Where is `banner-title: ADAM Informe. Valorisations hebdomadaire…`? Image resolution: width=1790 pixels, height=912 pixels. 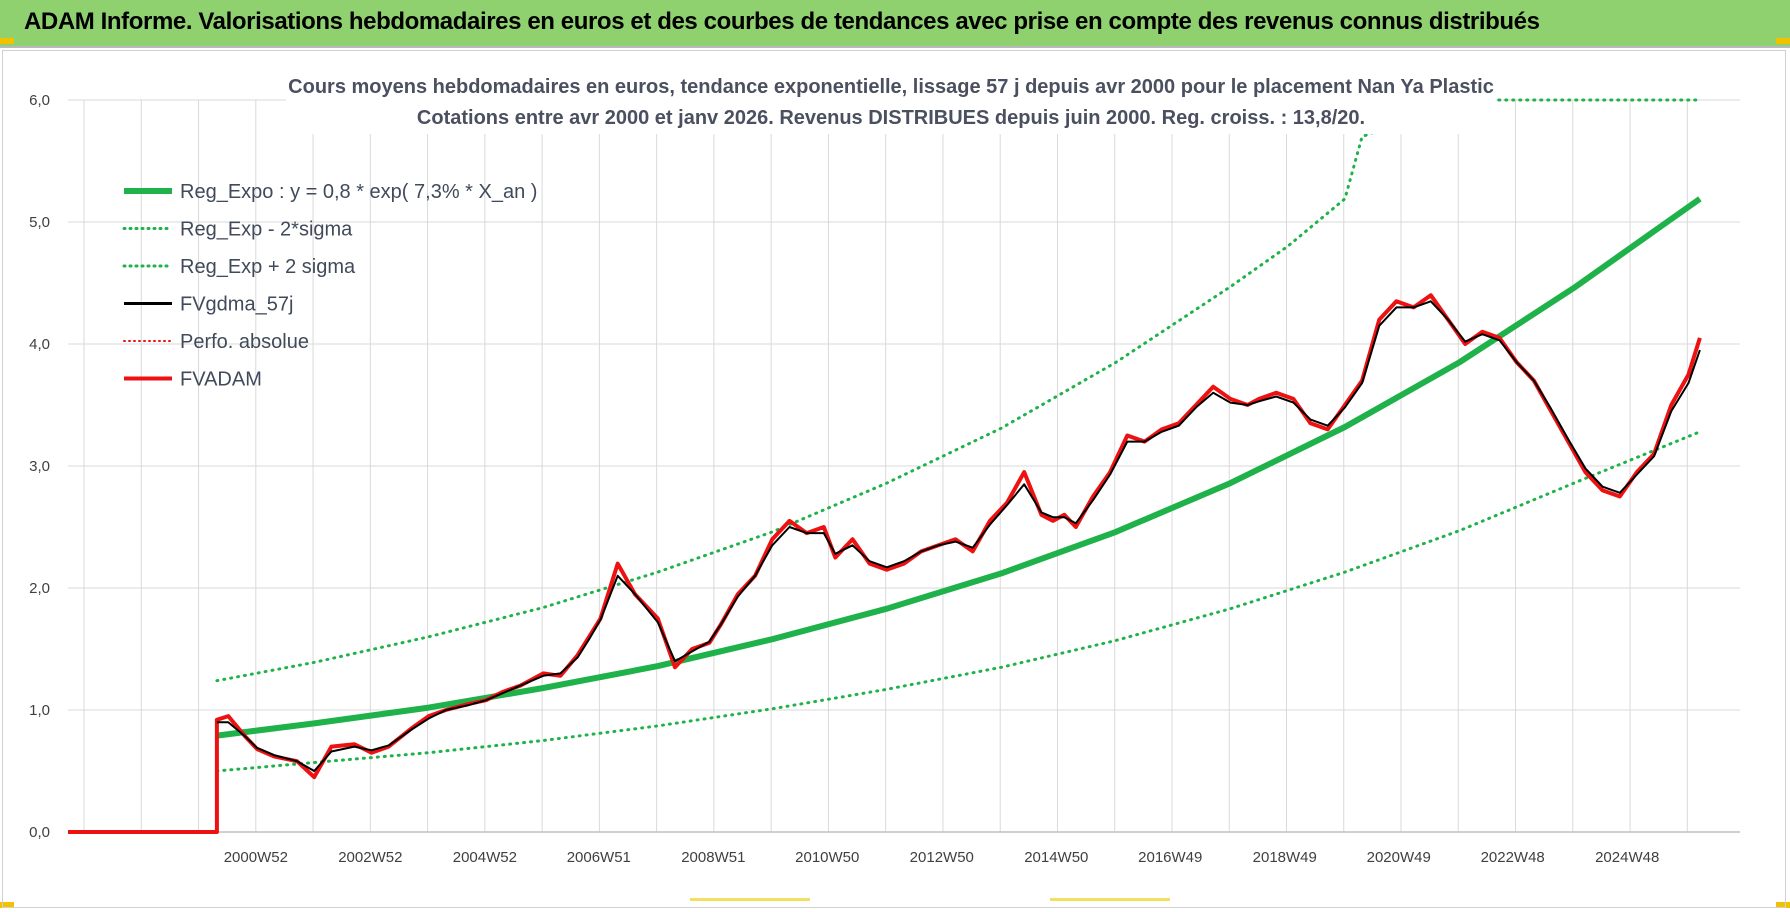
banner-title: ADAM Informe. Valorisations hebdomadaire… is located at coordinates (782, 21).